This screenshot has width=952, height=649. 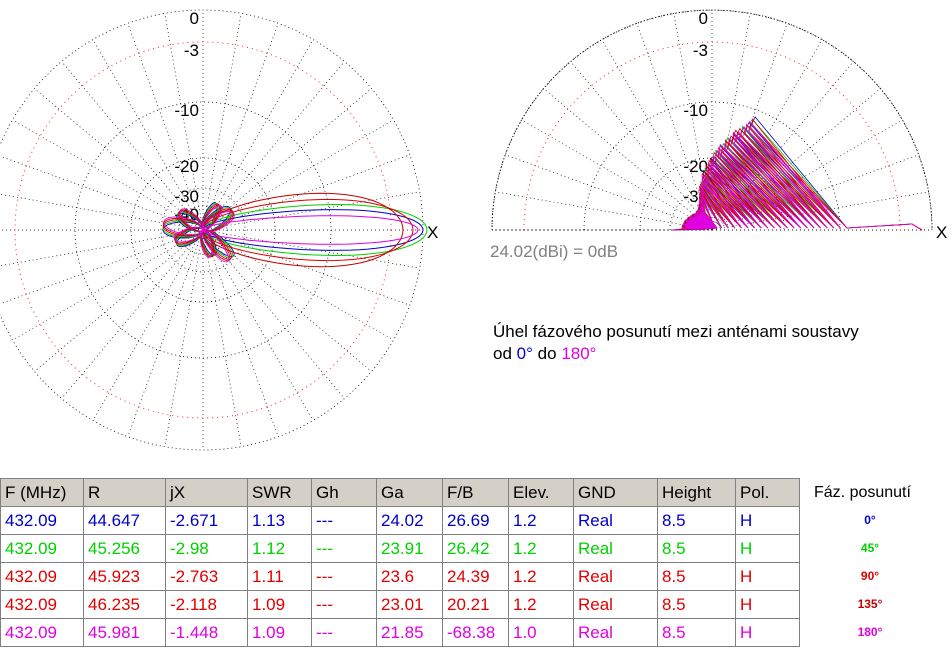 I want to click on pattern-series, so click(x=291, y=234).